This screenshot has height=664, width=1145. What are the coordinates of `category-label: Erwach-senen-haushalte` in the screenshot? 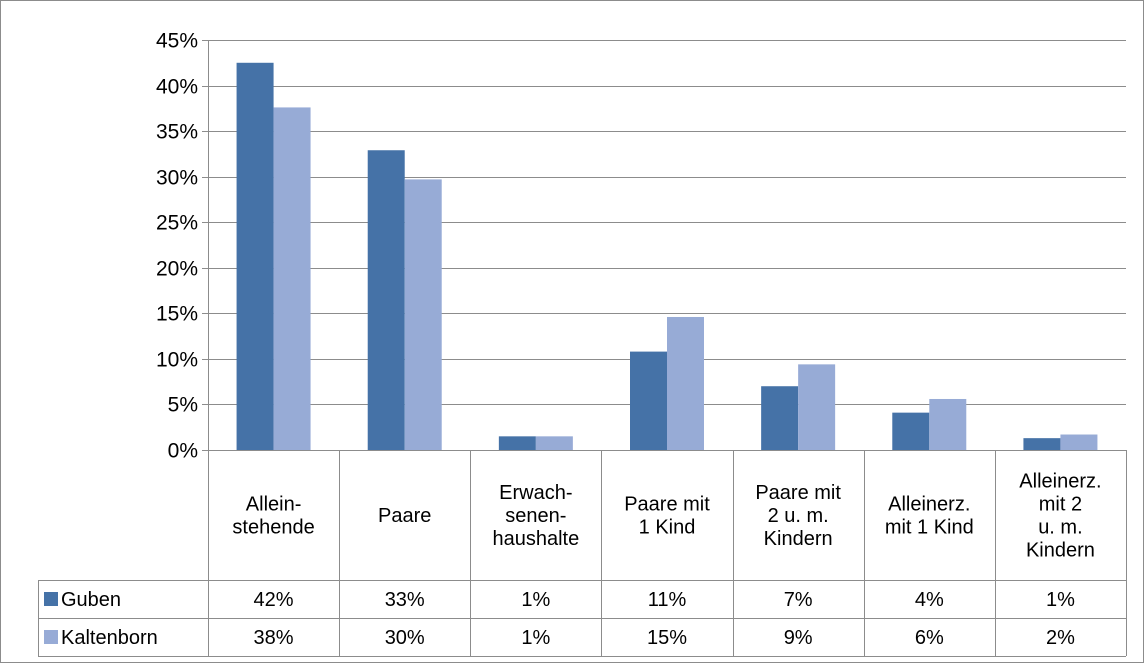 It's located at (535, 516).